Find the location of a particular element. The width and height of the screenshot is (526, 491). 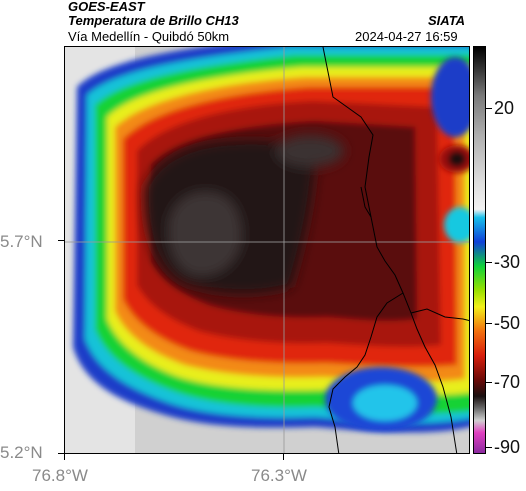

lon-label: 76.8°W is located at coordinates (60, 475).